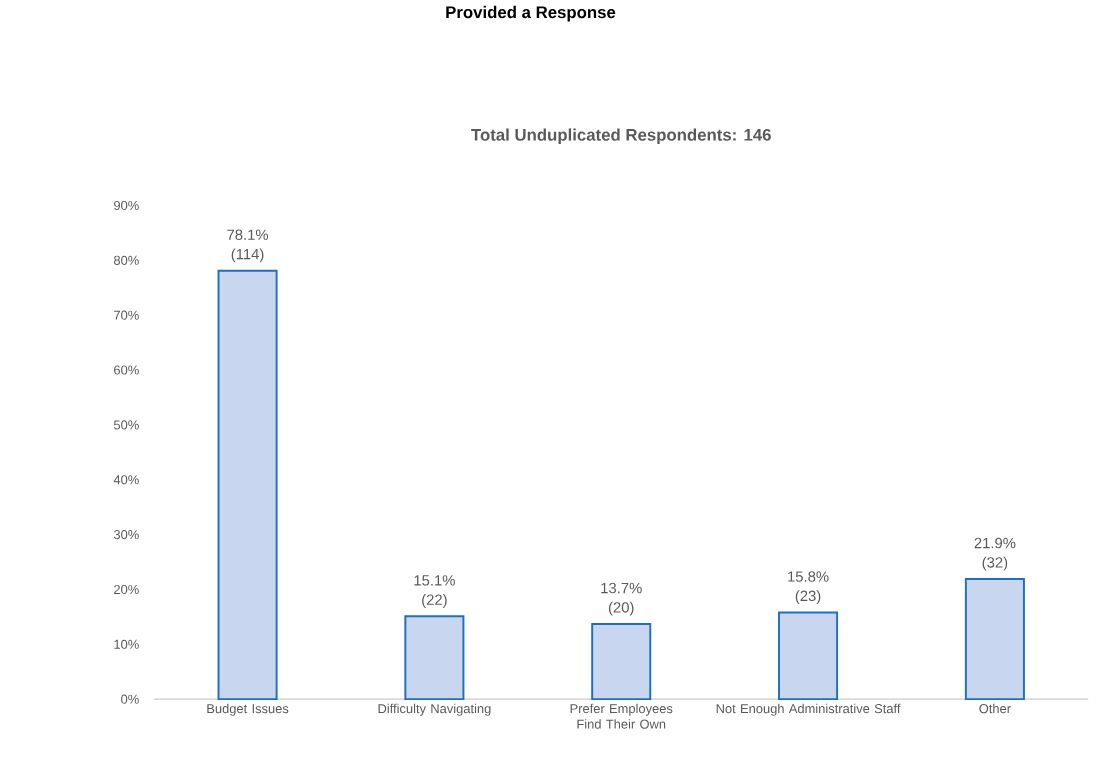 This screenshot has width=1096, height=758. I want to click on data-label: 15.1% (22), so click(434, 591).